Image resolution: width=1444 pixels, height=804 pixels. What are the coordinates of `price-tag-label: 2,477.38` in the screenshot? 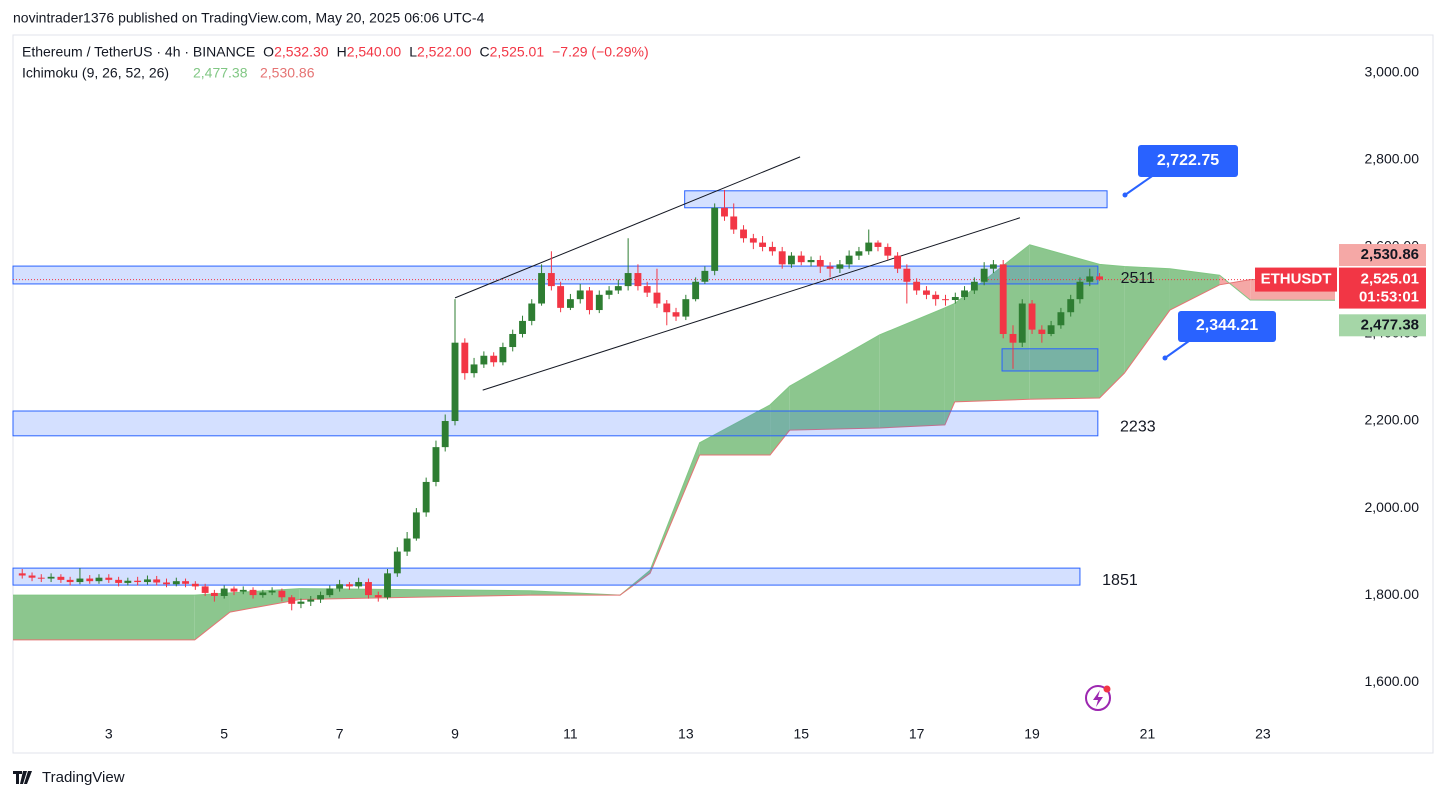 It's located at (1390, 324).